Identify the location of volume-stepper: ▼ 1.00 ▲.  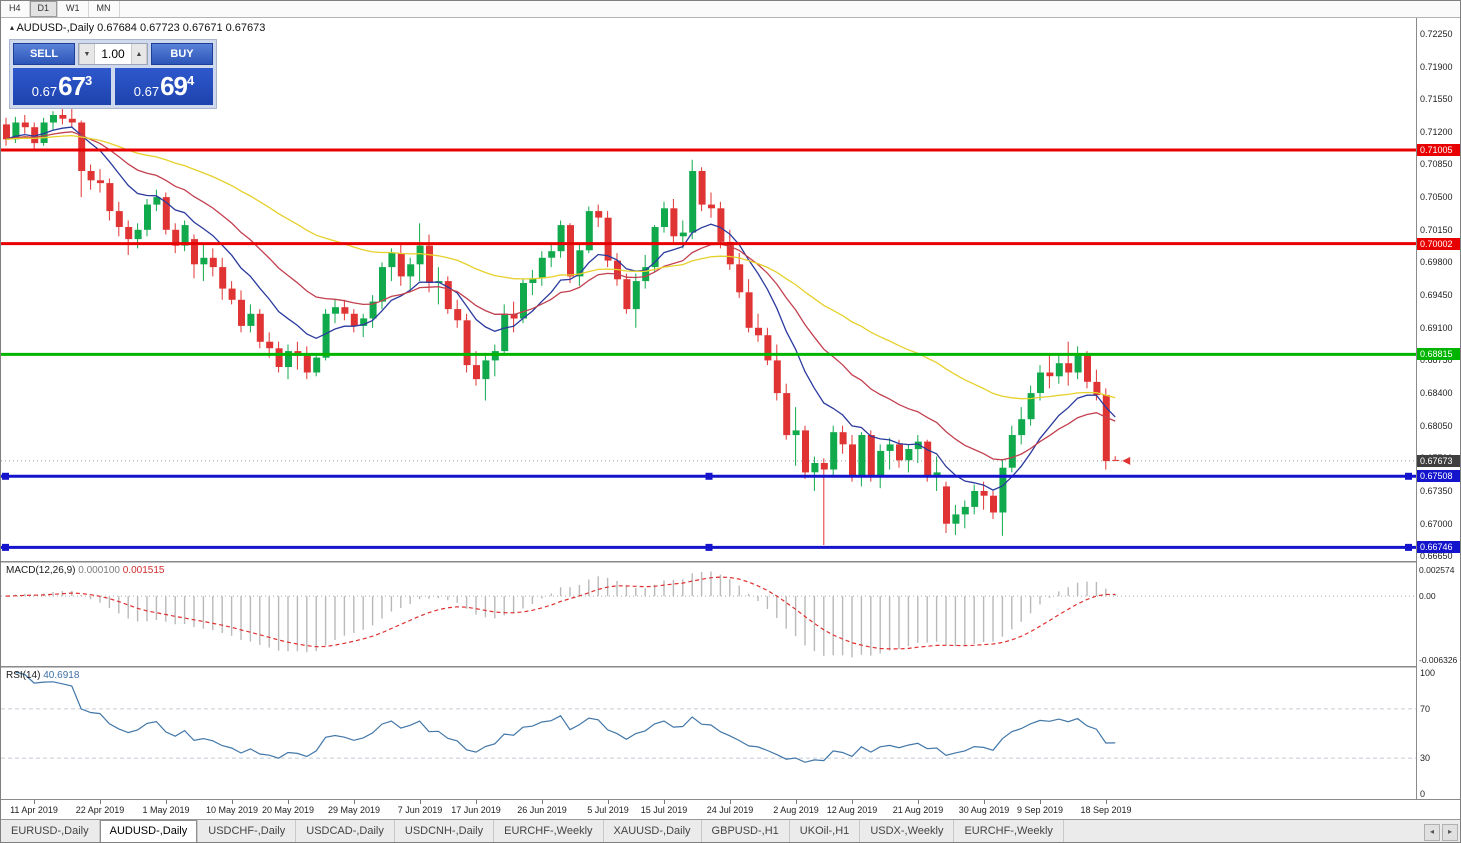
(113, 54).